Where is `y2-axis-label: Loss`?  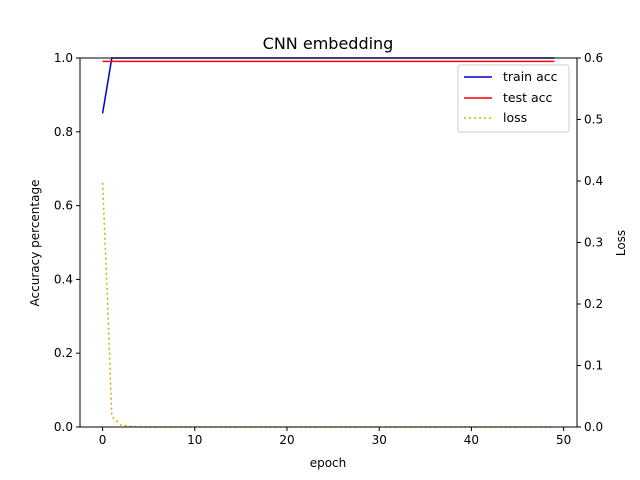
y2-axis-label: Loss is located at coordinates (621, 243).